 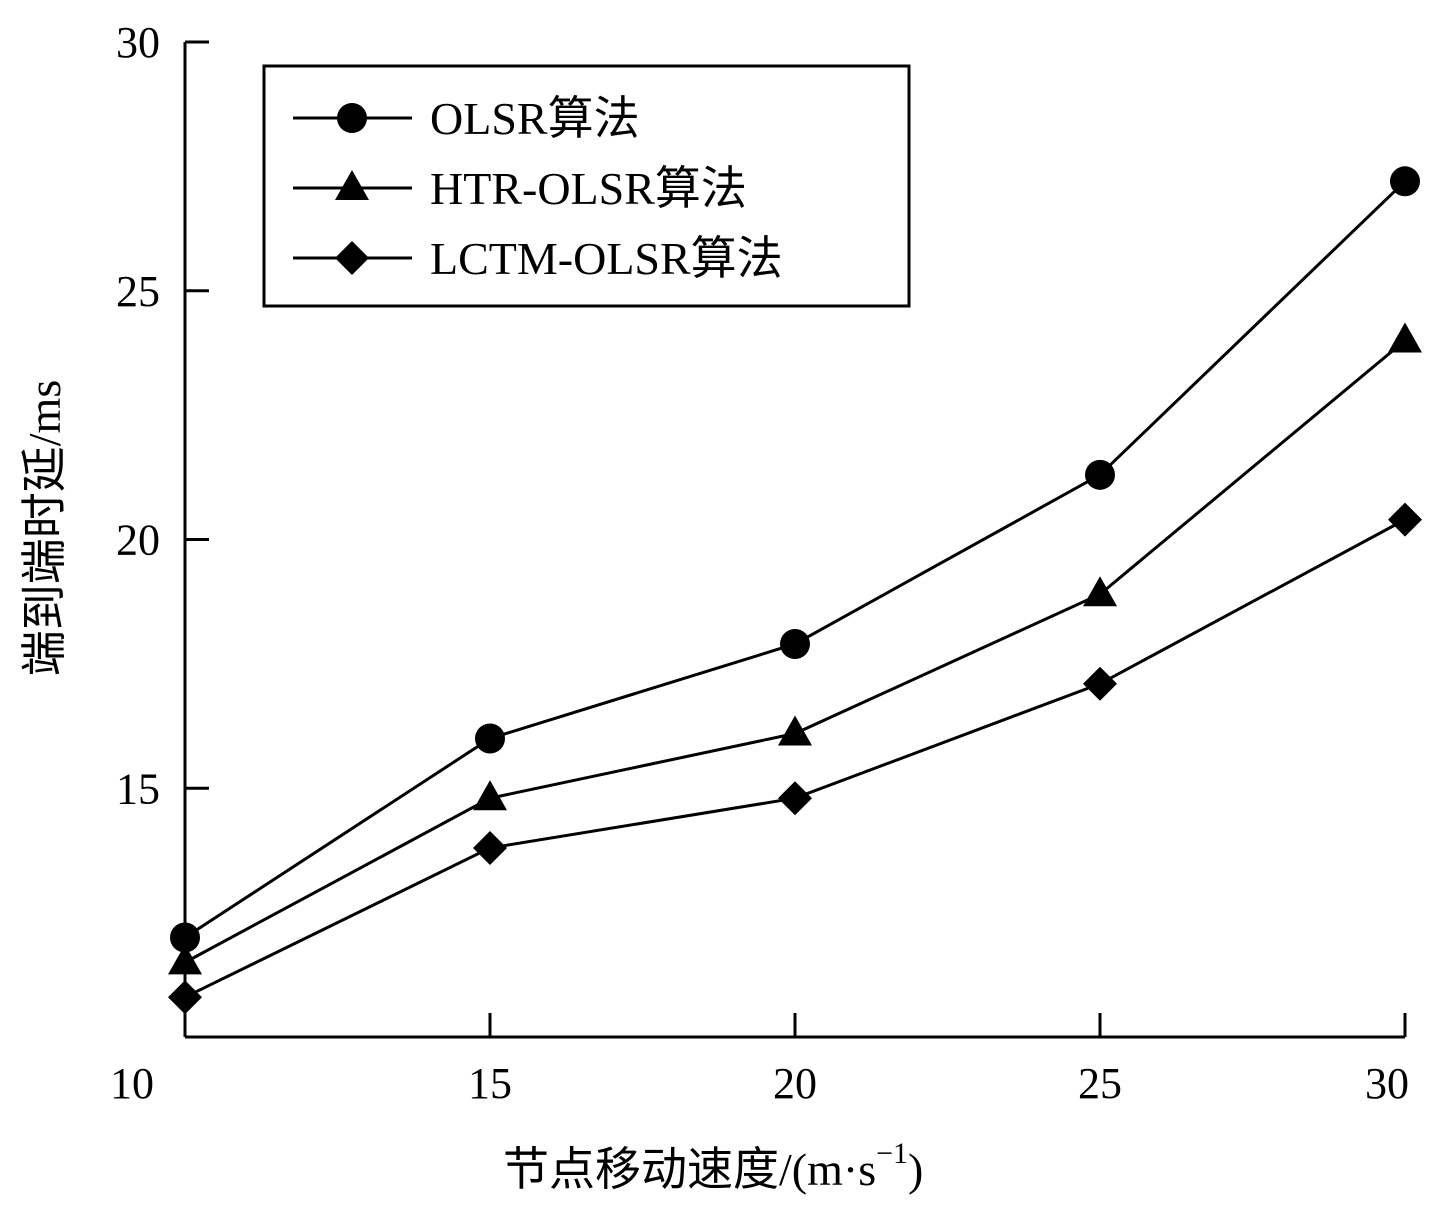 I want to click on x-tick-label: 20, so click(x=795, y=1083).